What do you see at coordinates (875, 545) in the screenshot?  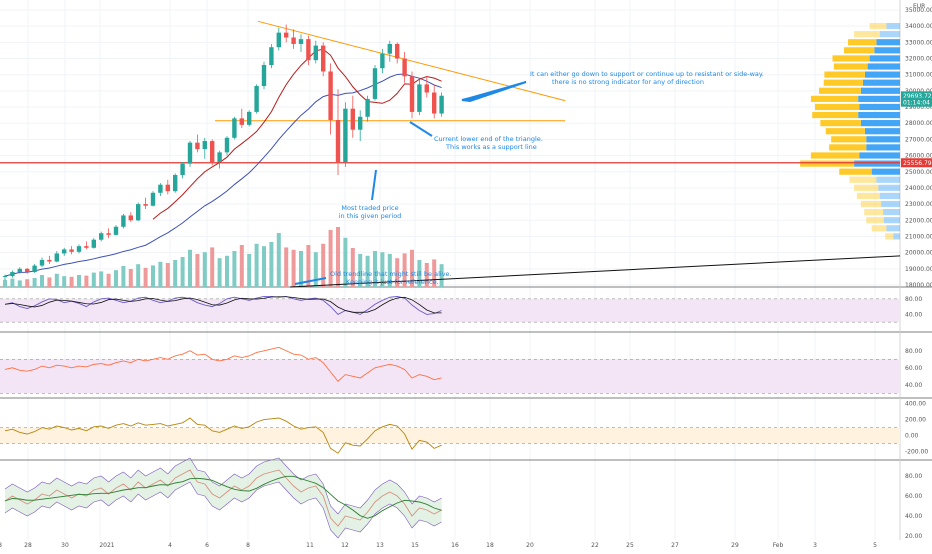 I see `x-tick-19: 5` at bounding box center [875, 545].